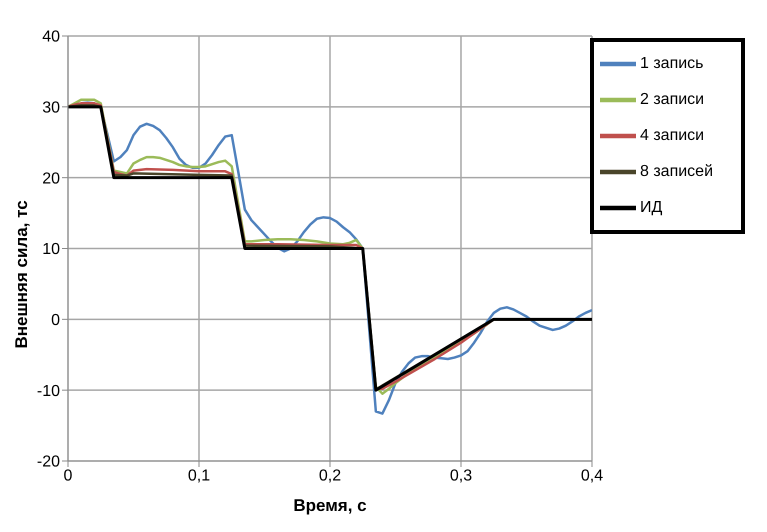 This screenshot has height=532, width=767. What do you see at coordinates (51, 179) in the screenshot?
I see `y-tick-label: 20` at bounding box center [51, 179].